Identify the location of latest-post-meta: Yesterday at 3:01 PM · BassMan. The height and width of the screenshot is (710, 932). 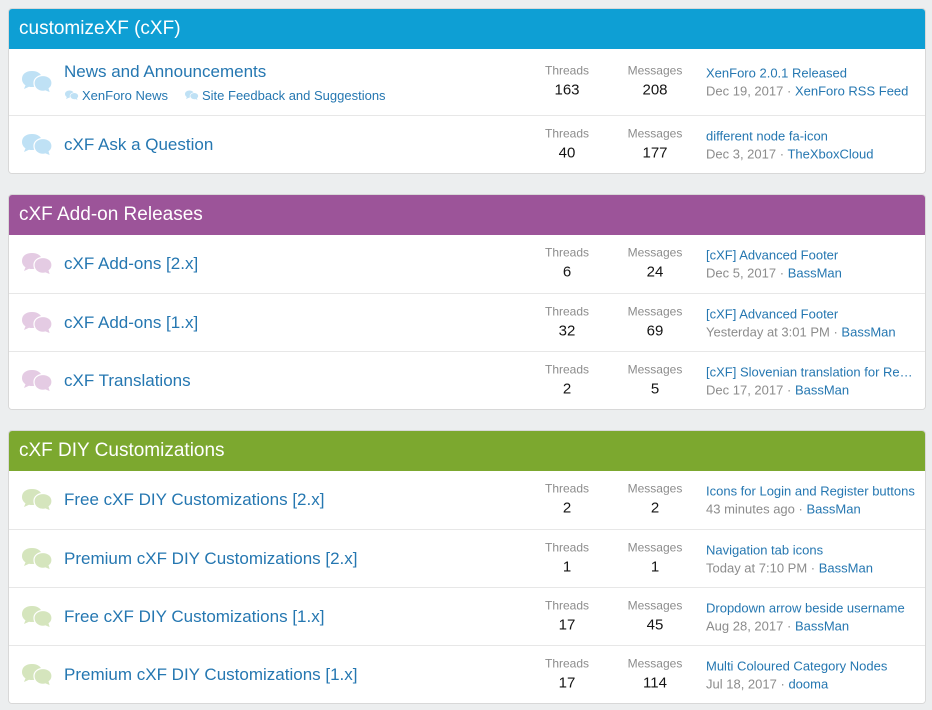
(812, 331).